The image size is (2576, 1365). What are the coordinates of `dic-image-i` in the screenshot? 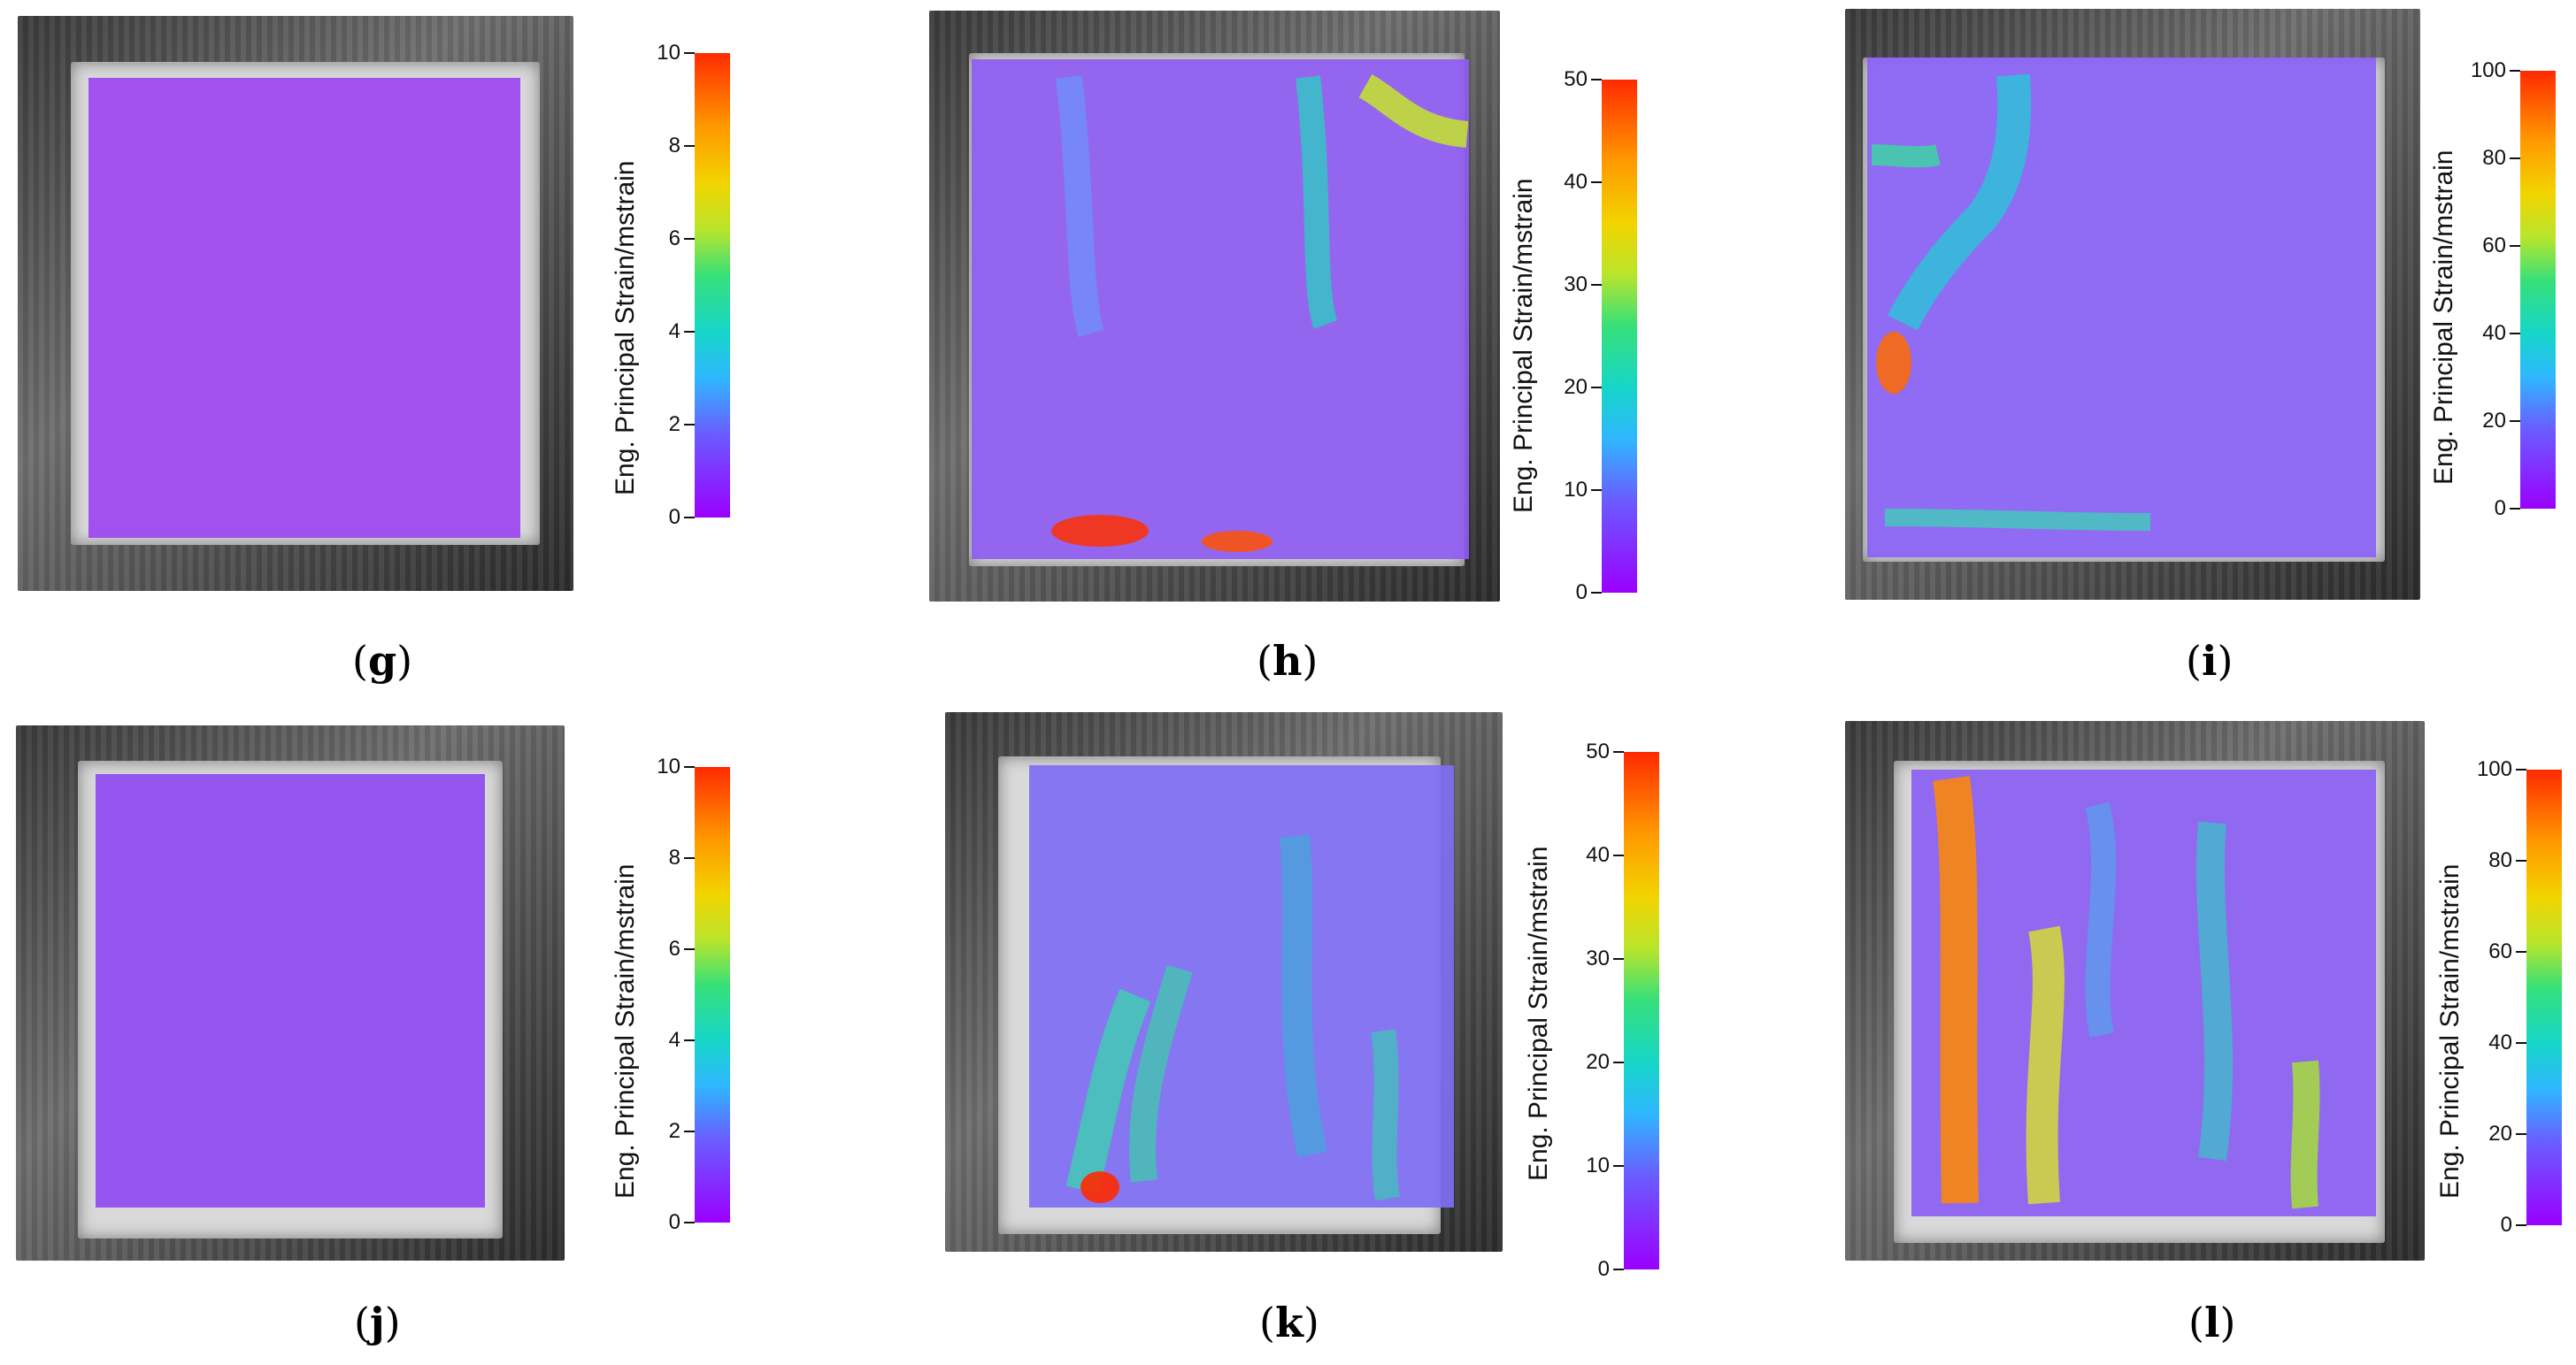 It's located at (2132, 304).